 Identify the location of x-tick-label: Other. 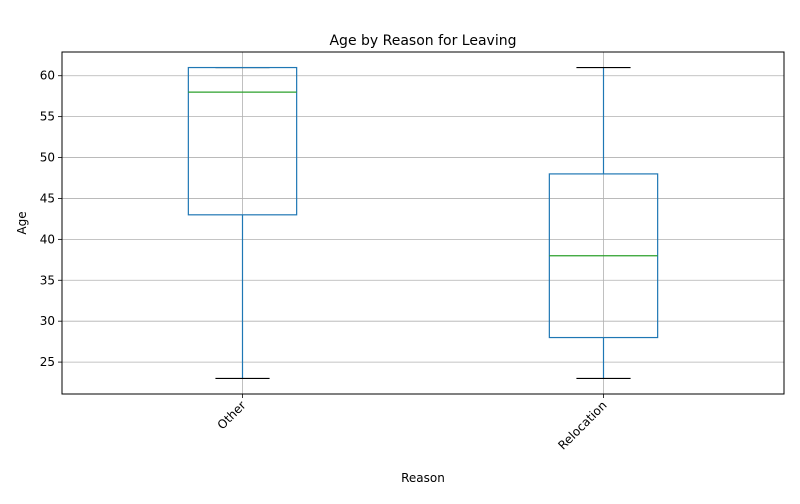
(232, 415).